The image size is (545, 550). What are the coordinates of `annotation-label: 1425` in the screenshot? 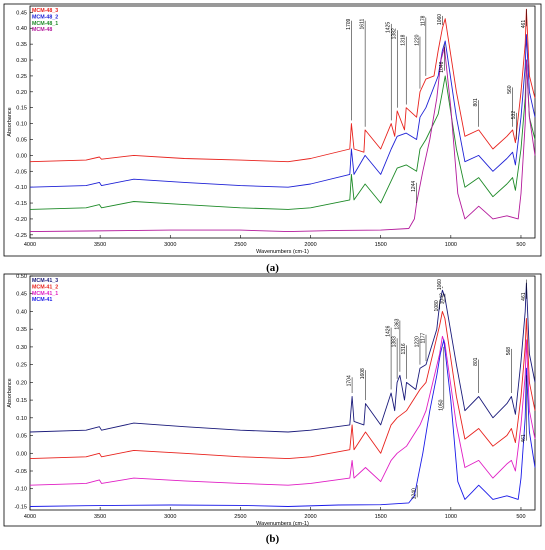 It's located at (389, 27).